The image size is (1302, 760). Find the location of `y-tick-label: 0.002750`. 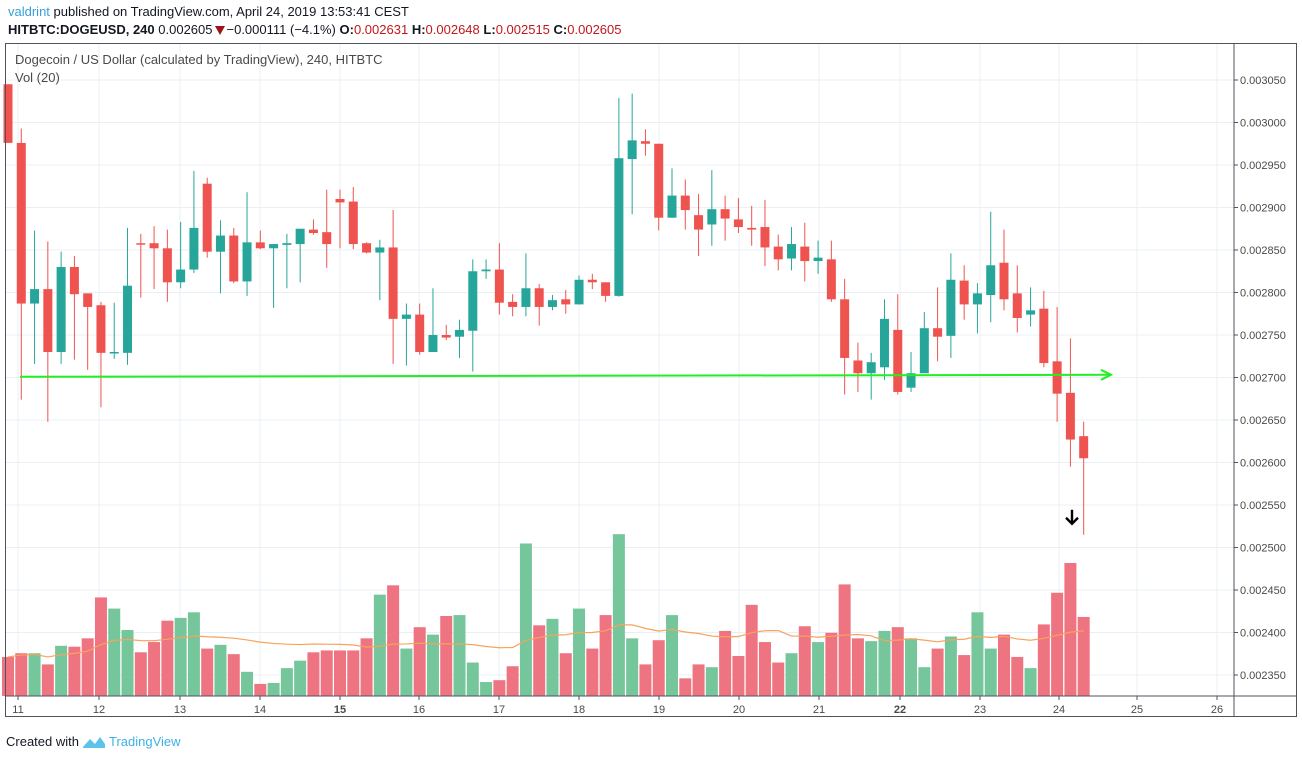

y-tick-label: 0.002750 is located at coordinates (1263, 336).